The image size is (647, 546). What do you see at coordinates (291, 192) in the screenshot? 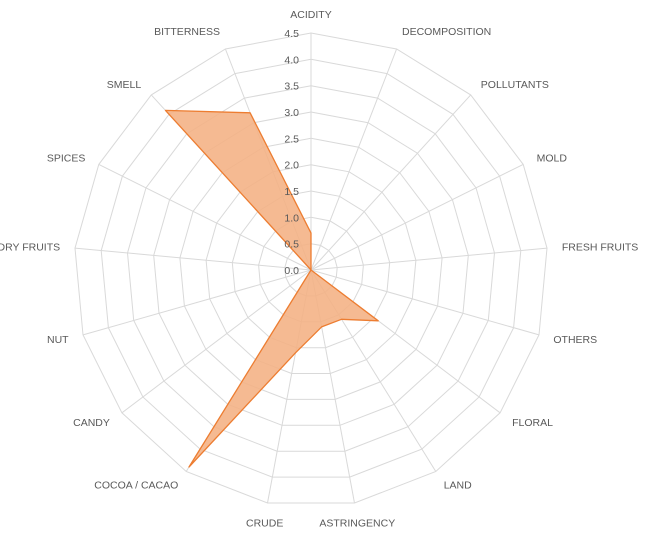
I see `r-tick-label: 1.5` at bounding box center [291, 192].